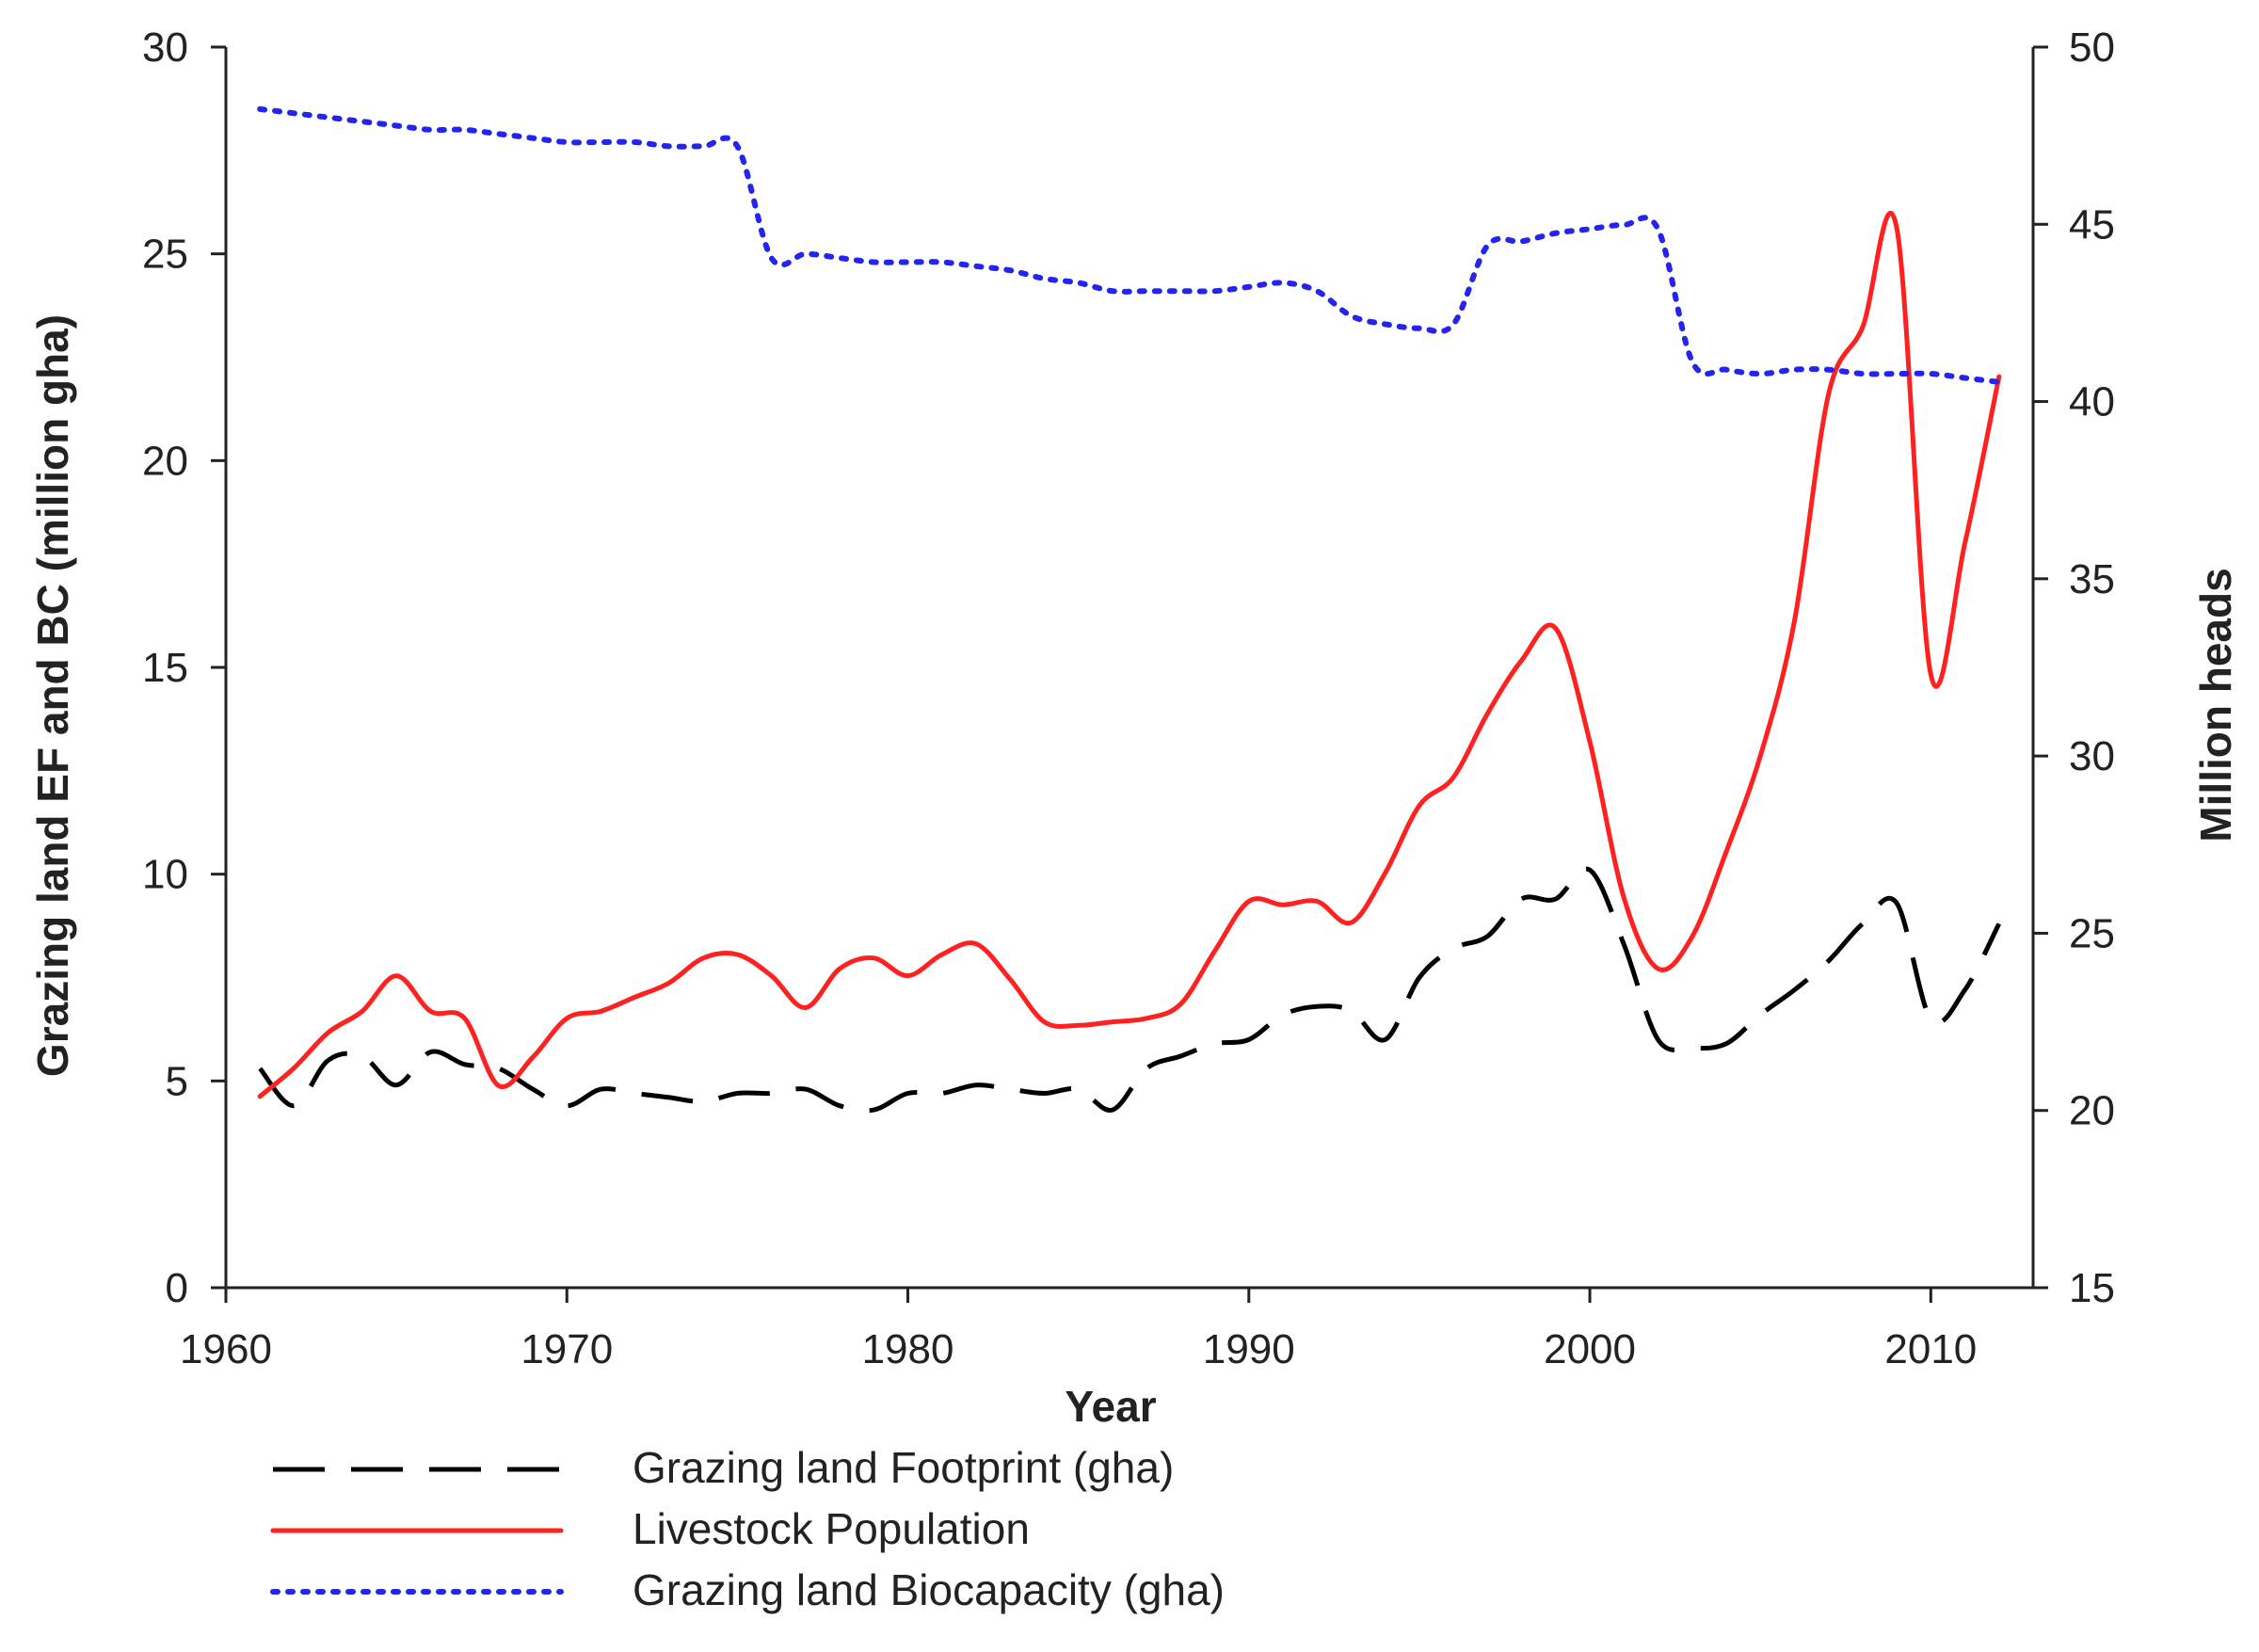 This screenshot has width=2259, height=1652. I want to click on x-tick-label: 1960, so click(226, 1349).